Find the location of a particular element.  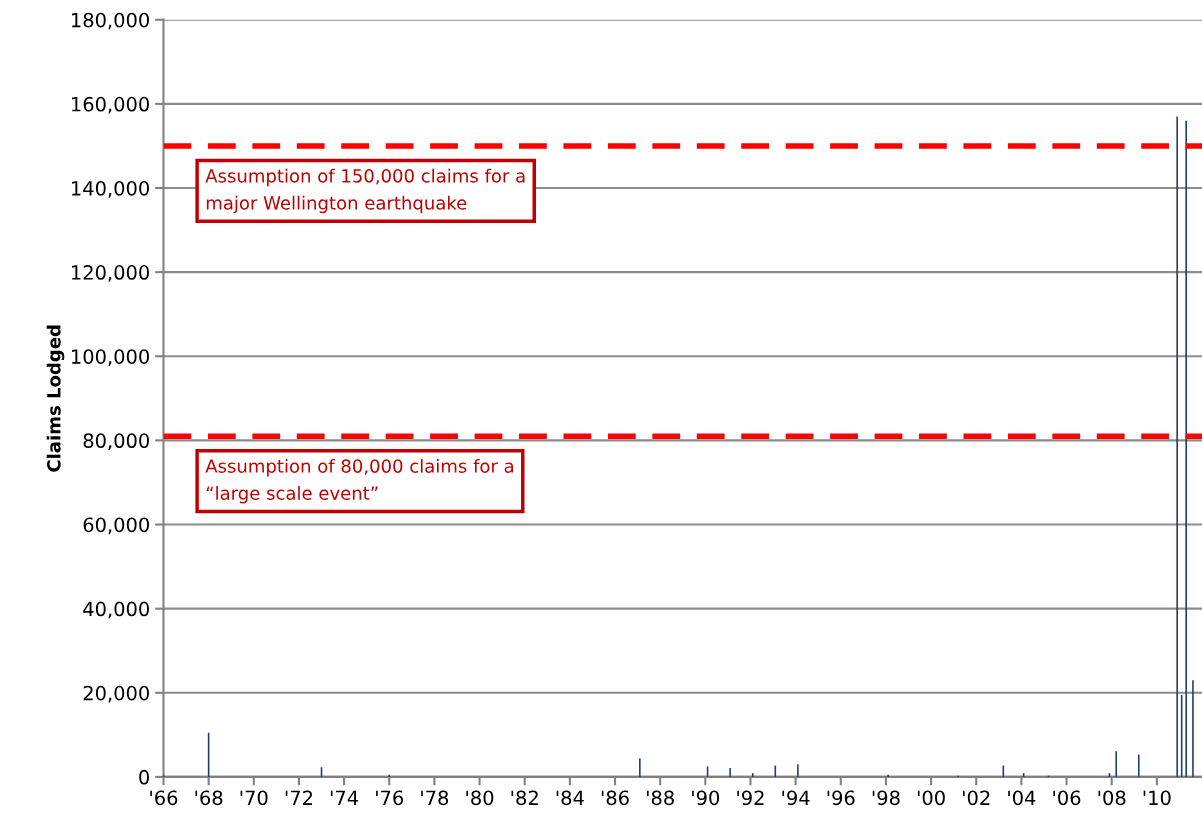

x-tick-label: '94 is located at coordinates (796, 798).